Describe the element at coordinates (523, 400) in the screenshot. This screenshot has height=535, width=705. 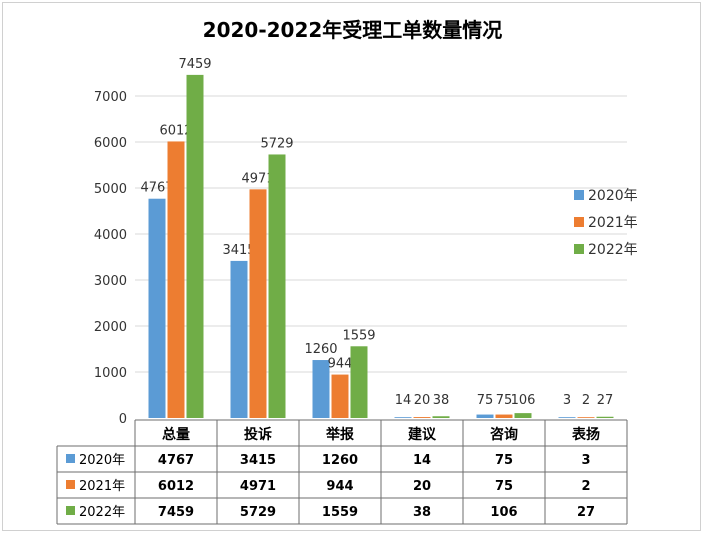
I see `data-label: 106` at that location.